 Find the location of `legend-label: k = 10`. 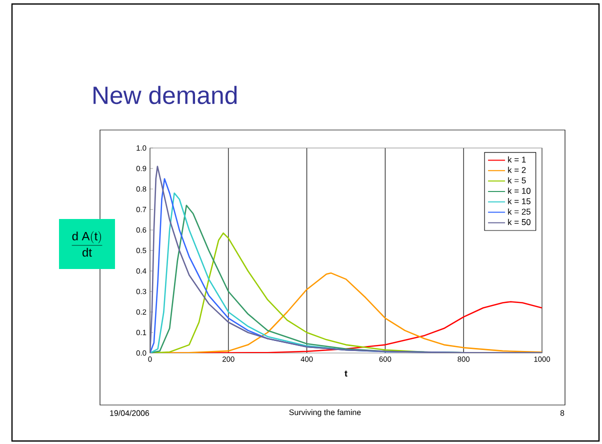

legend-label: k = 10 is located at coordinates (519, 191).